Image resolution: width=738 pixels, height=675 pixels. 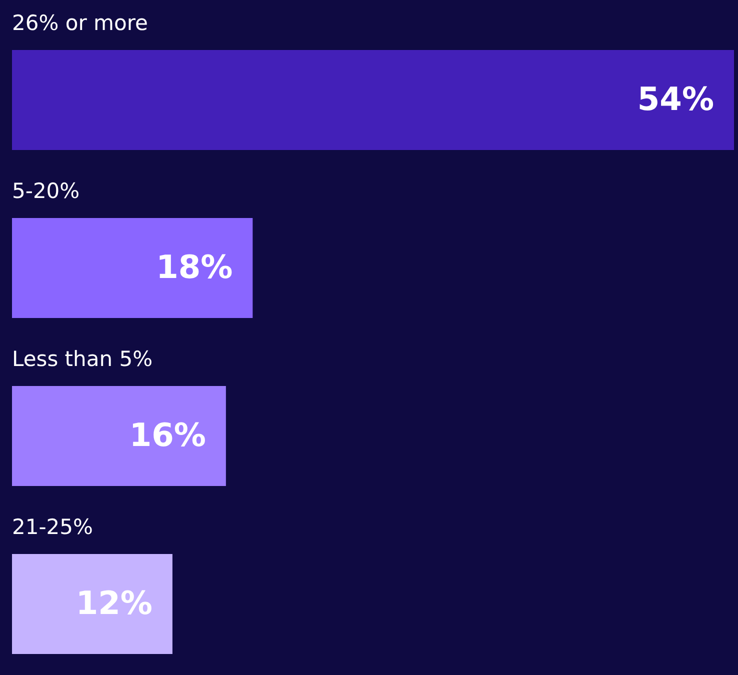 What do you see at coordinates (46, 191) in the screenshot?
I see `y-tick-label: 5-20%` at bounding box center [46, 191].